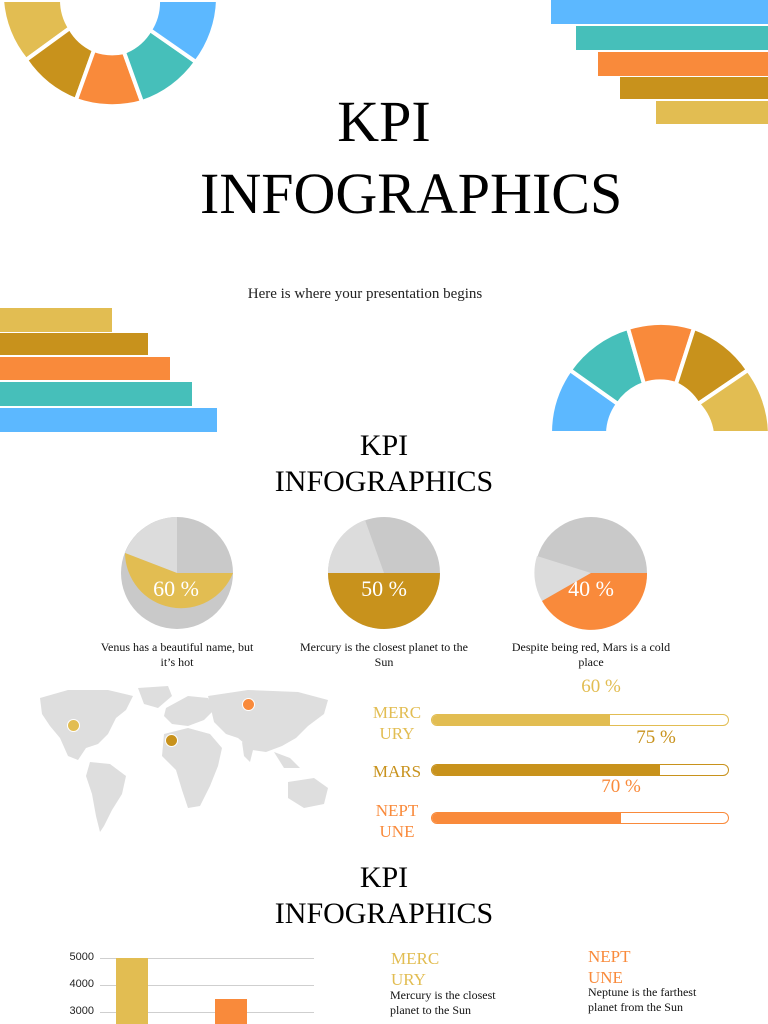  Describe the element at coordinates (177, 654) in the screenshot. I see `pie-caption-venus: Venus has a beautiful name, but it’s hot` at that location.